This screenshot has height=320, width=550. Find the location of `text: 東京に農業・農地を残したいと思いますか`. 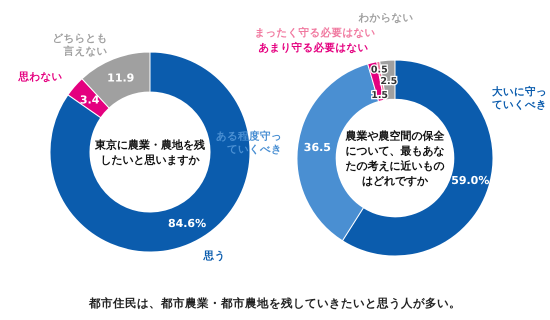

text: 東京に農業・農地を残したいと思いますか is located at coordinates (149, 152).